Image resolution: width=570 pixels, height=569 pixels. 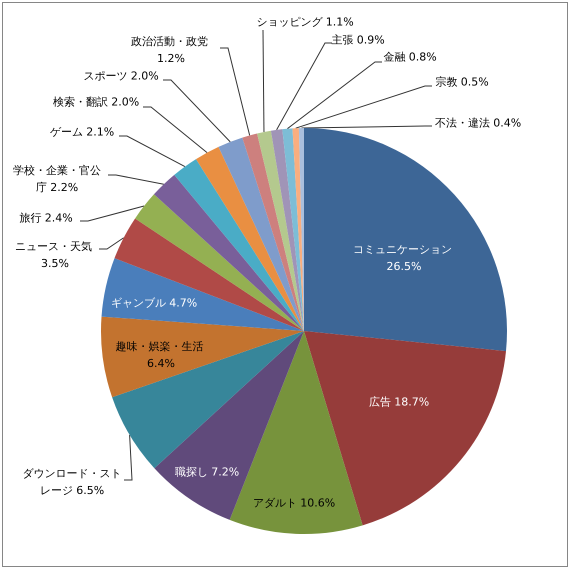 What do you see at coordinates (478, 123) in the screenshot?
I see `slice-label: 不法・違法 0.4%` at bounding box center [478, 123].